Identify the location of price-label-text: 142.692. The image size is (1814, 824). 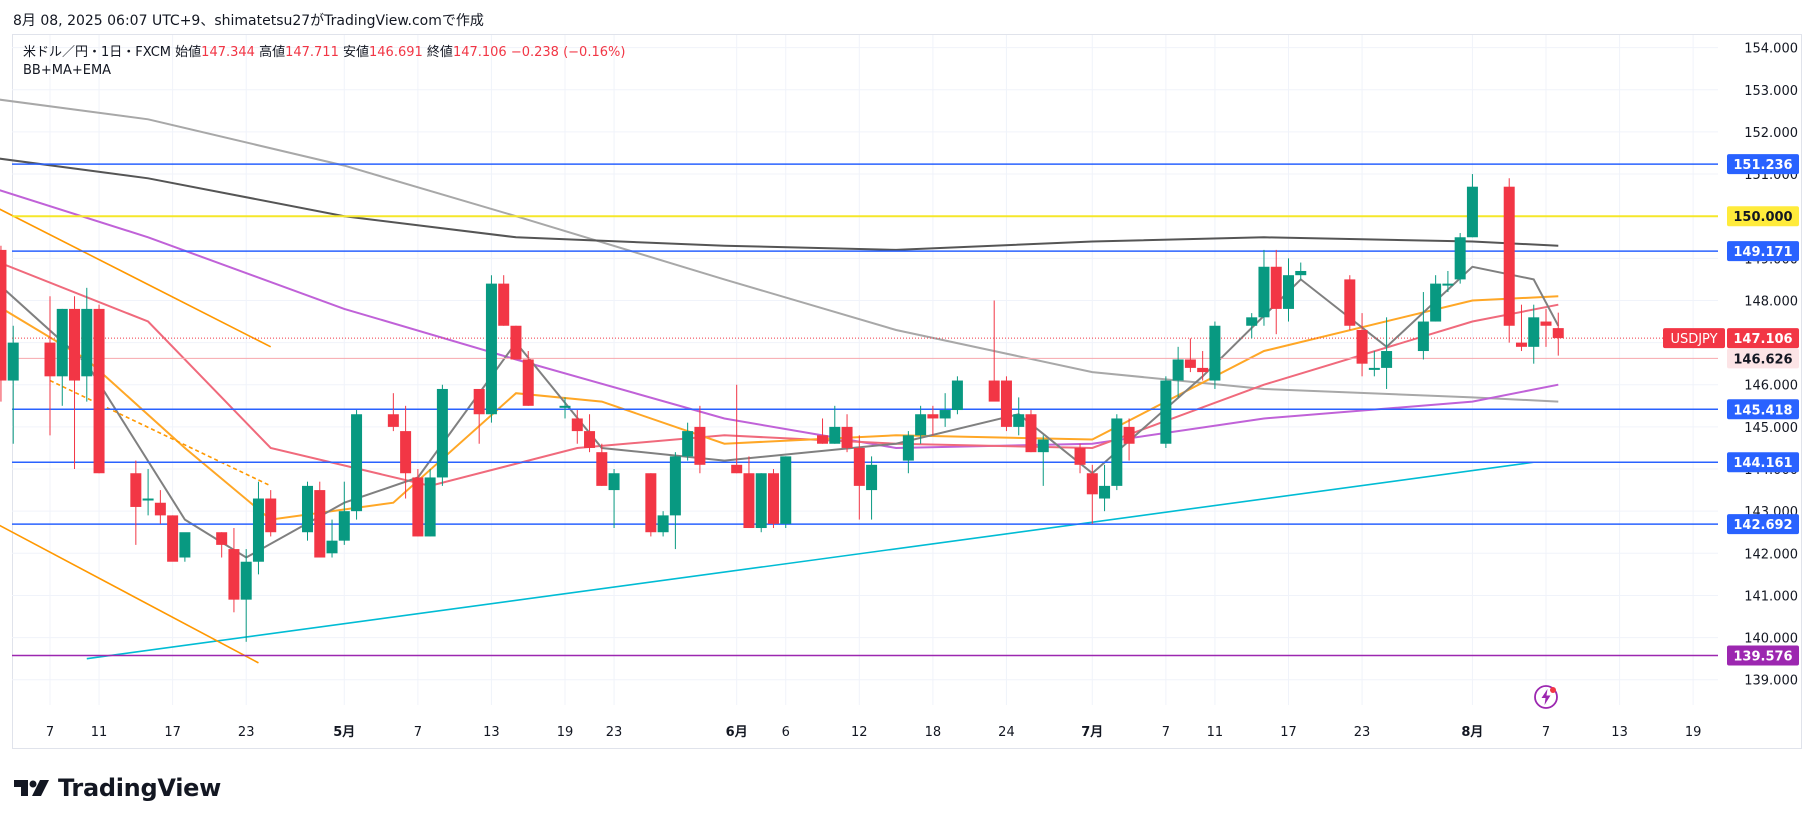
(1762, 525).